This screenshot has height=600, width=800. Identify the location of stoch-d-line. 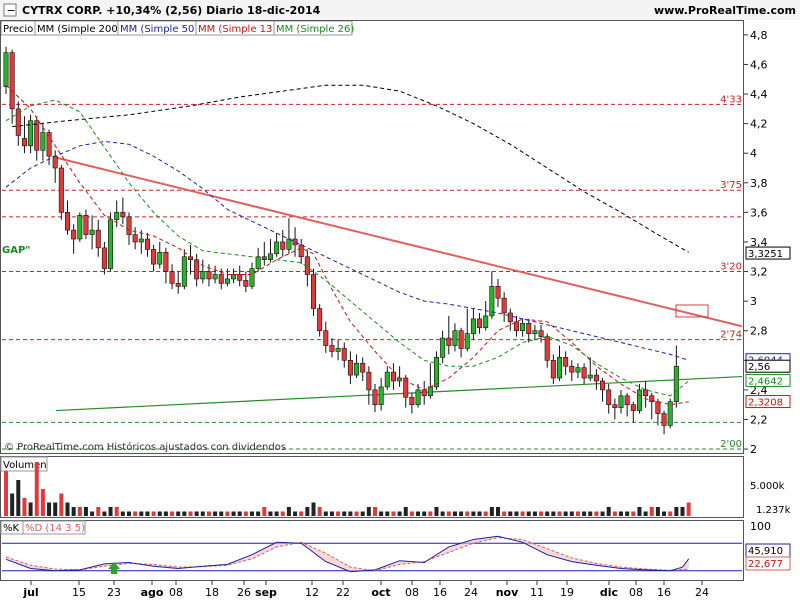
(347, 554).